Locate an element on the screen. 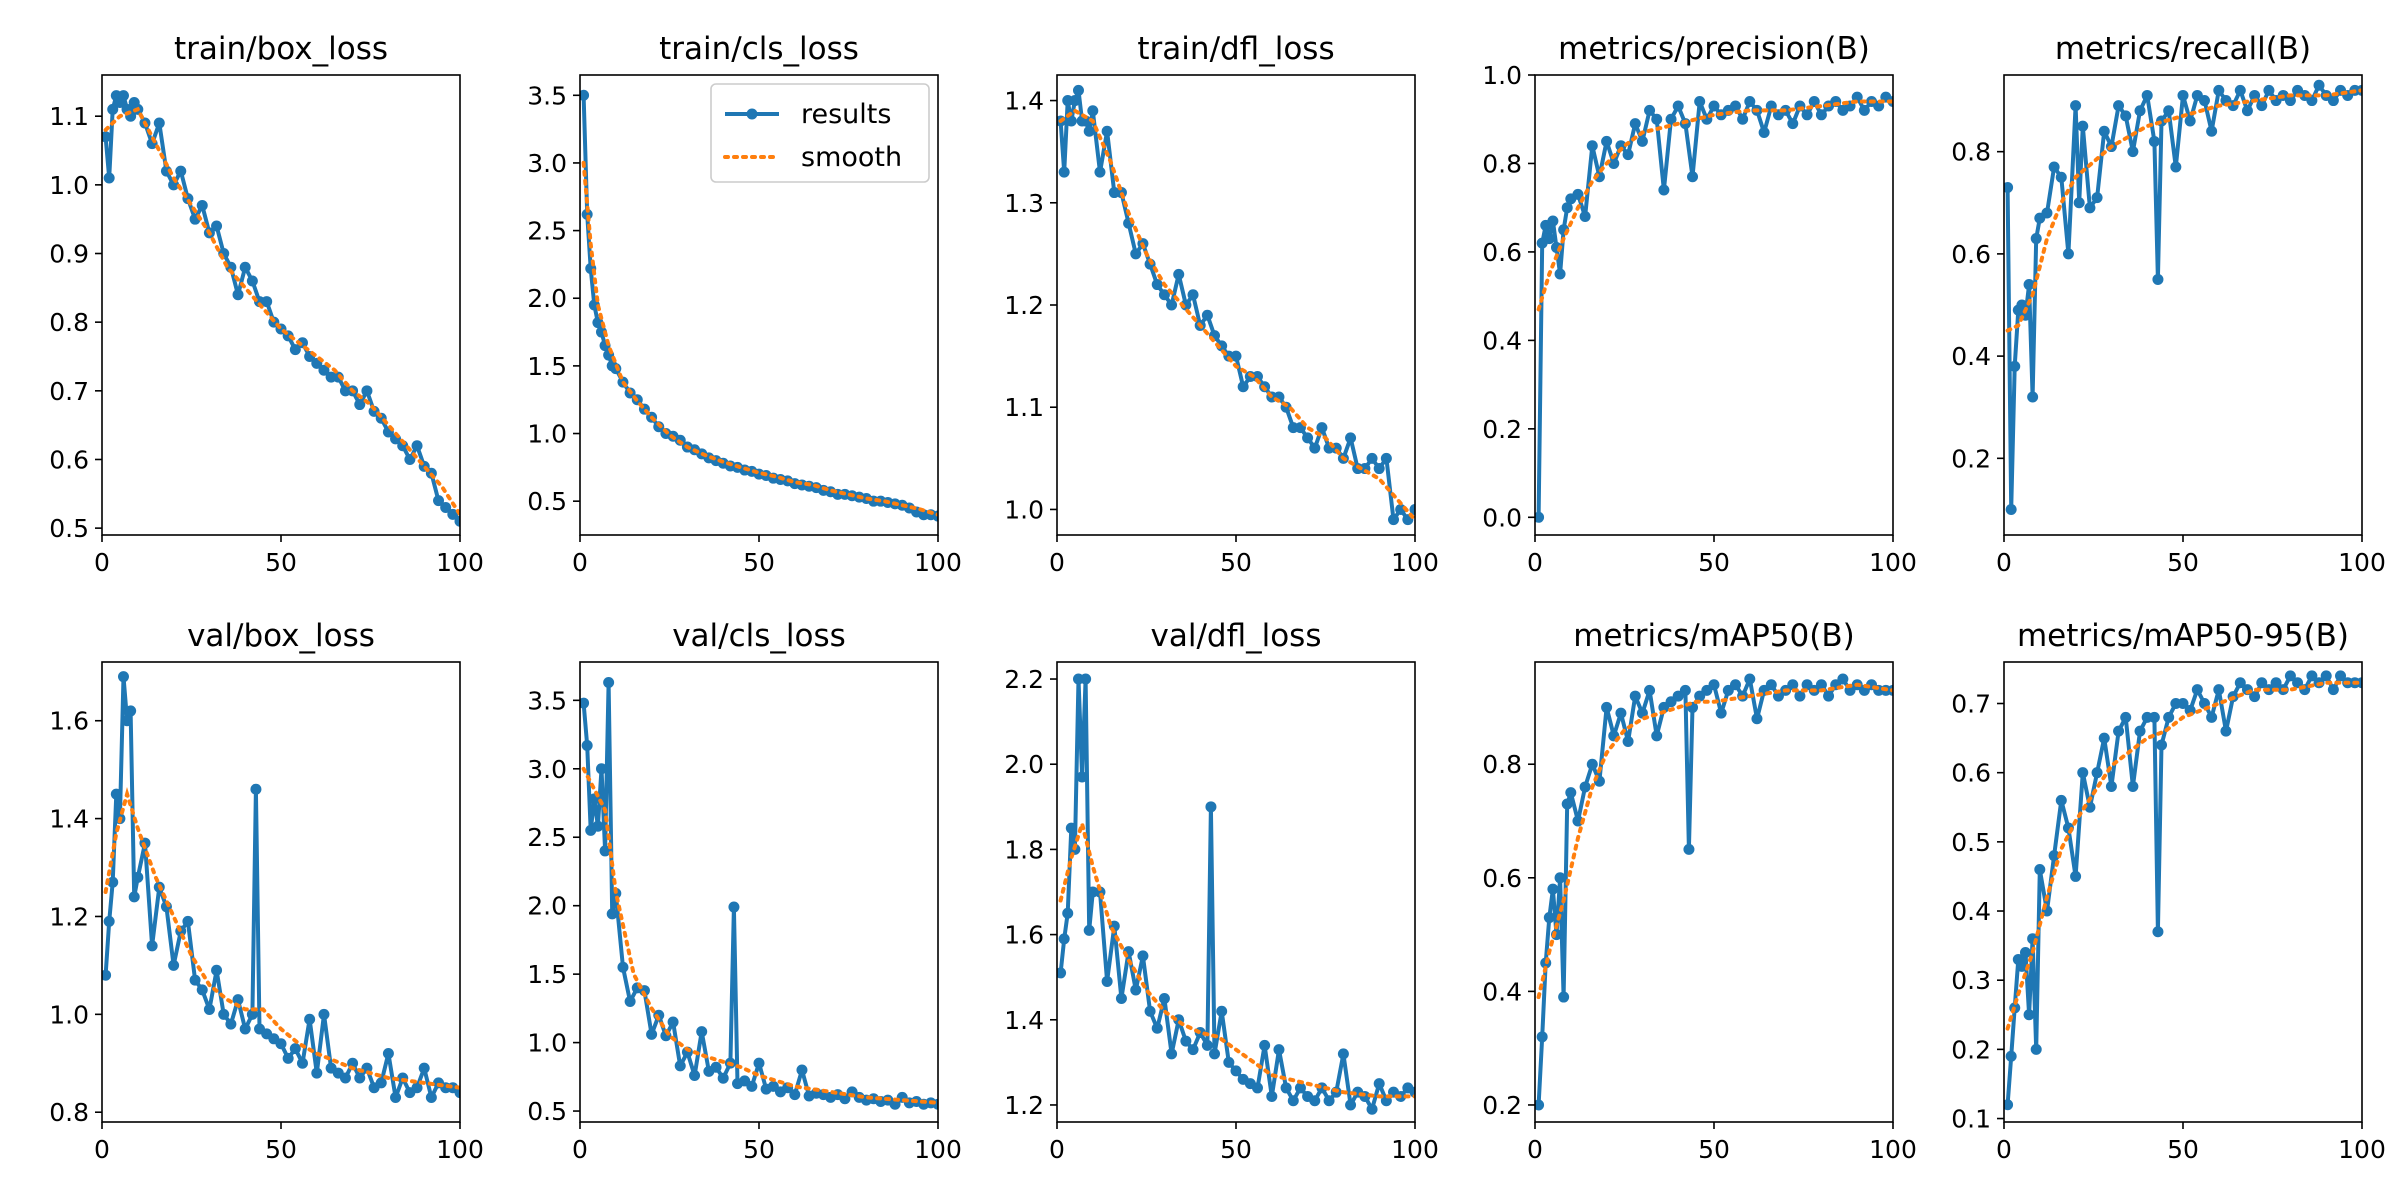  y-tick-label: 1.3 is located at coordinates (1024, 203).